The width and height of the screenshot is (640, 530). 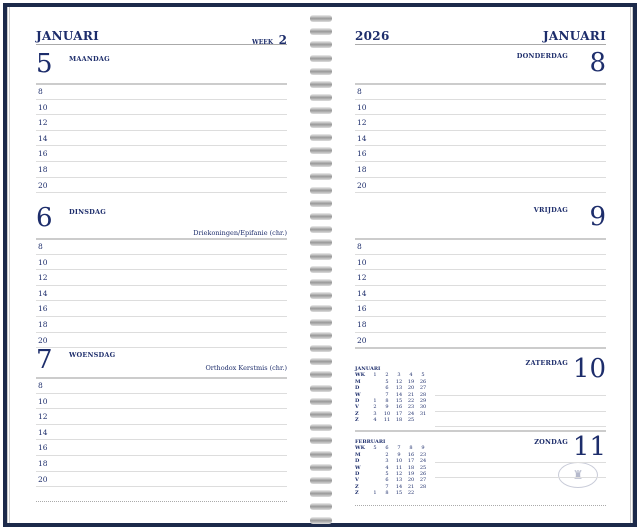 What do you see at coordinates (360, 375) in the screenshot?
I see `mini-calendar-cell: WK` at bounding box center [360, 375].